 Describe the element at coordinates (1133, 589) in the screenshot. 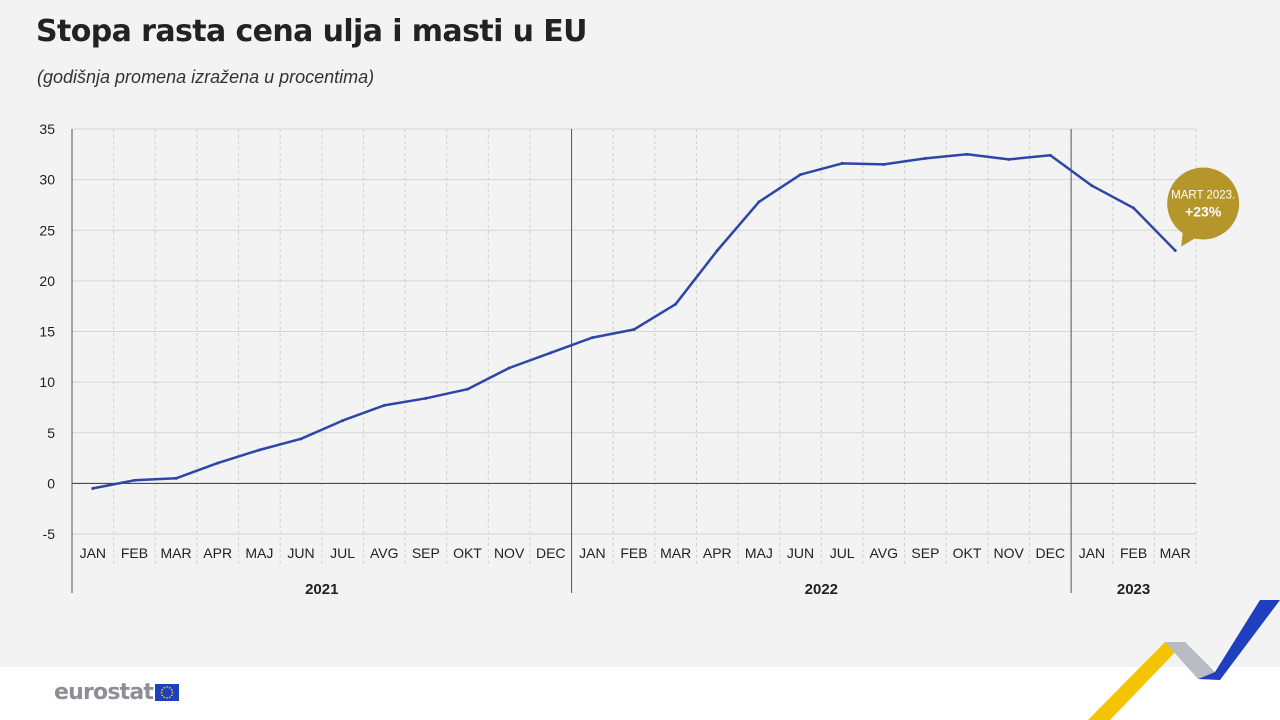

I see `year-label: 2023` at that location.